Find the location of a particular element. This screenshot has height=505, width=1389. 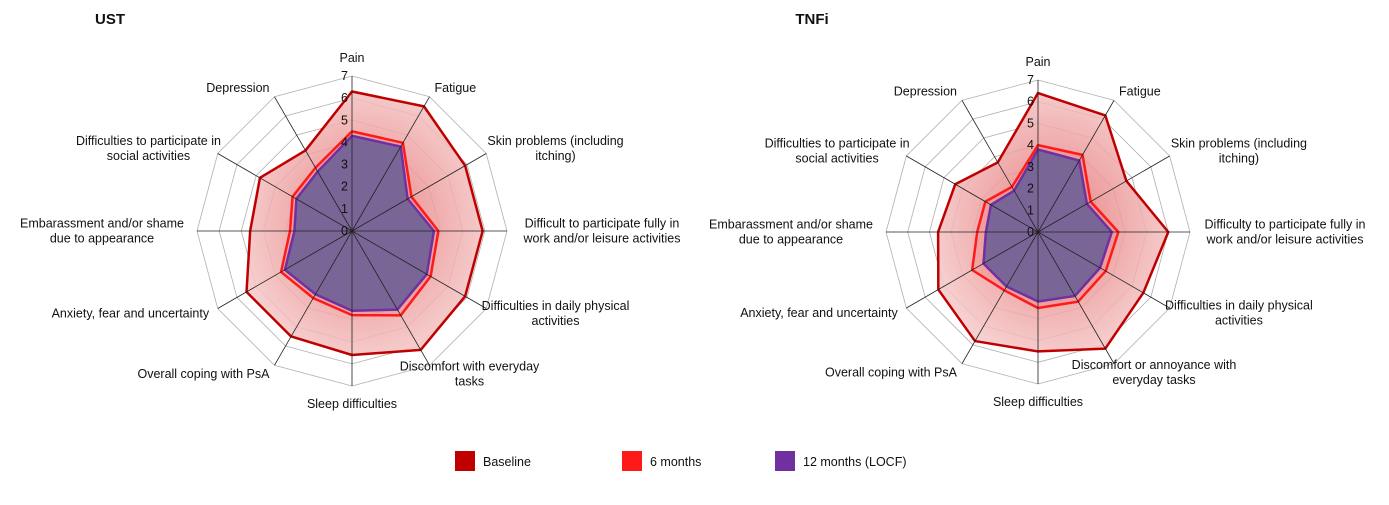

legend-label: 12 months (LOCF) is located at coordinates (855, 462).